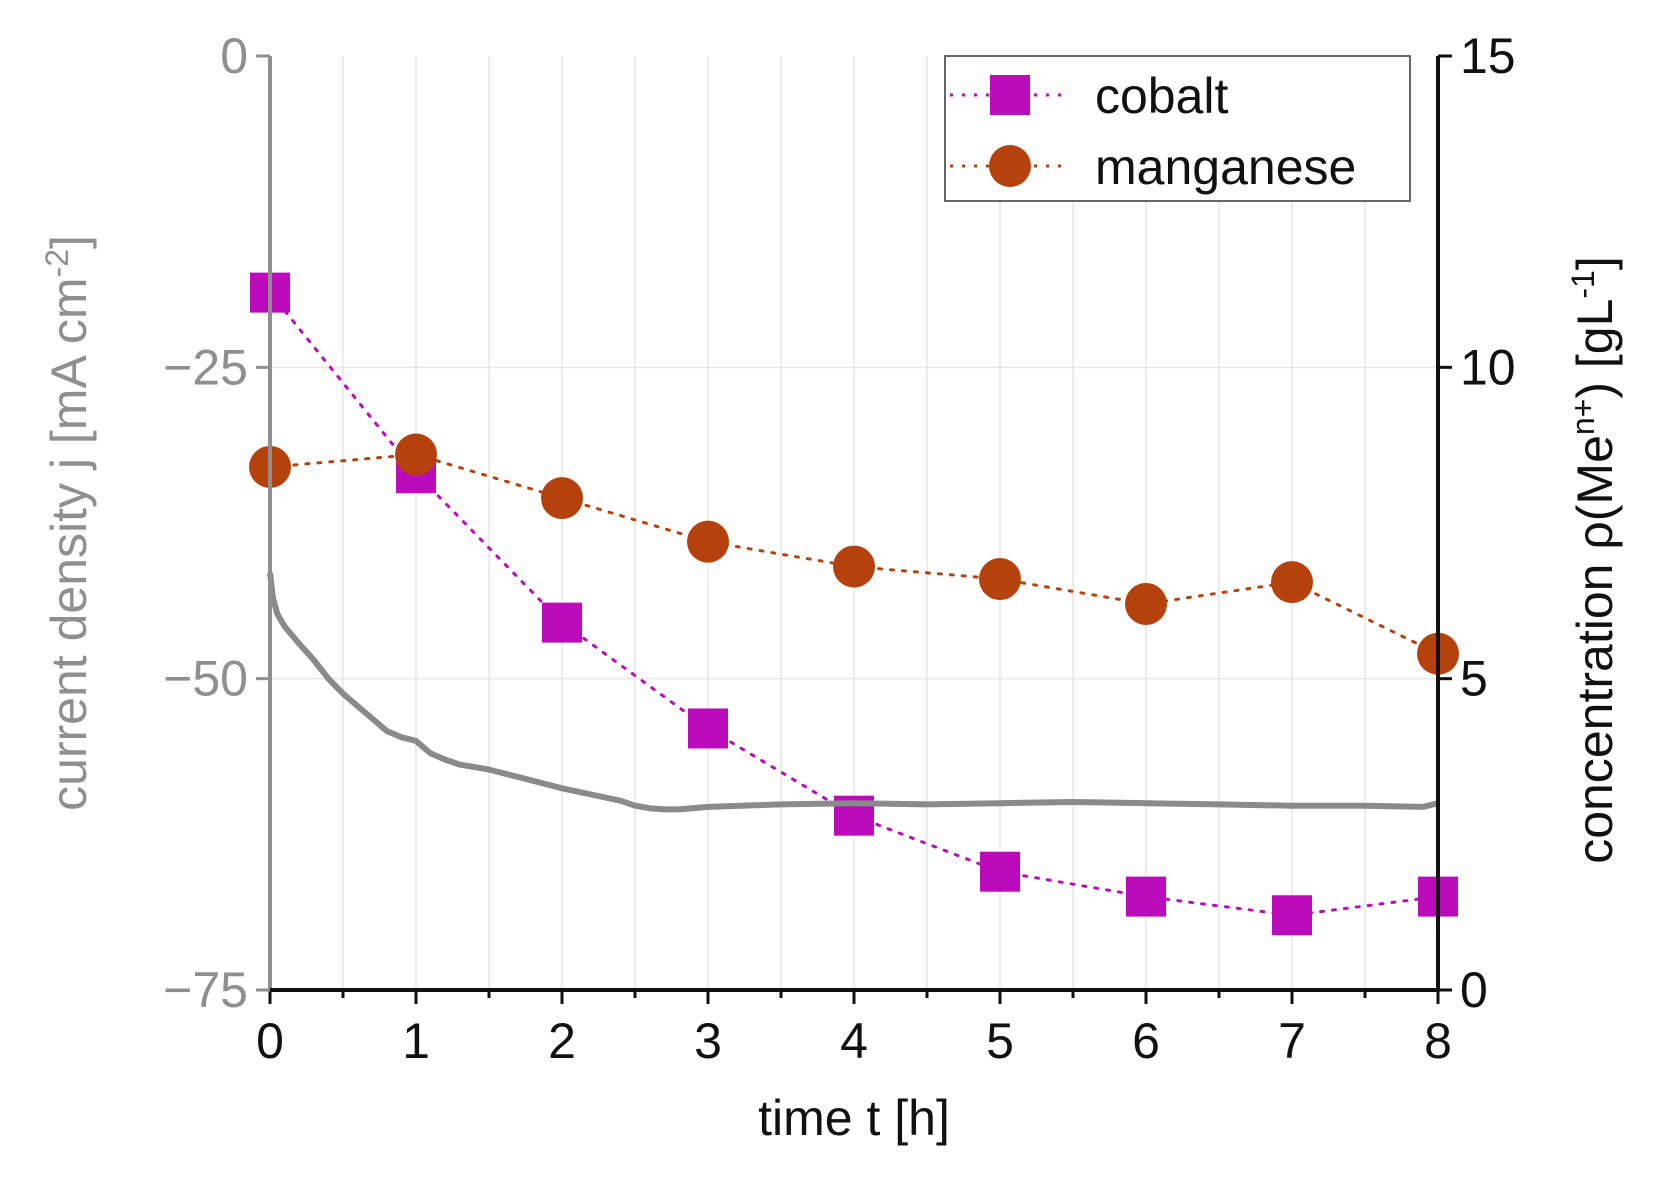 The image size is (1672, 1180). What do you see at coordinates (57, 263) in the screenshot?
I see `y-left-title-sup: -2` at bounding box center [57, 263].